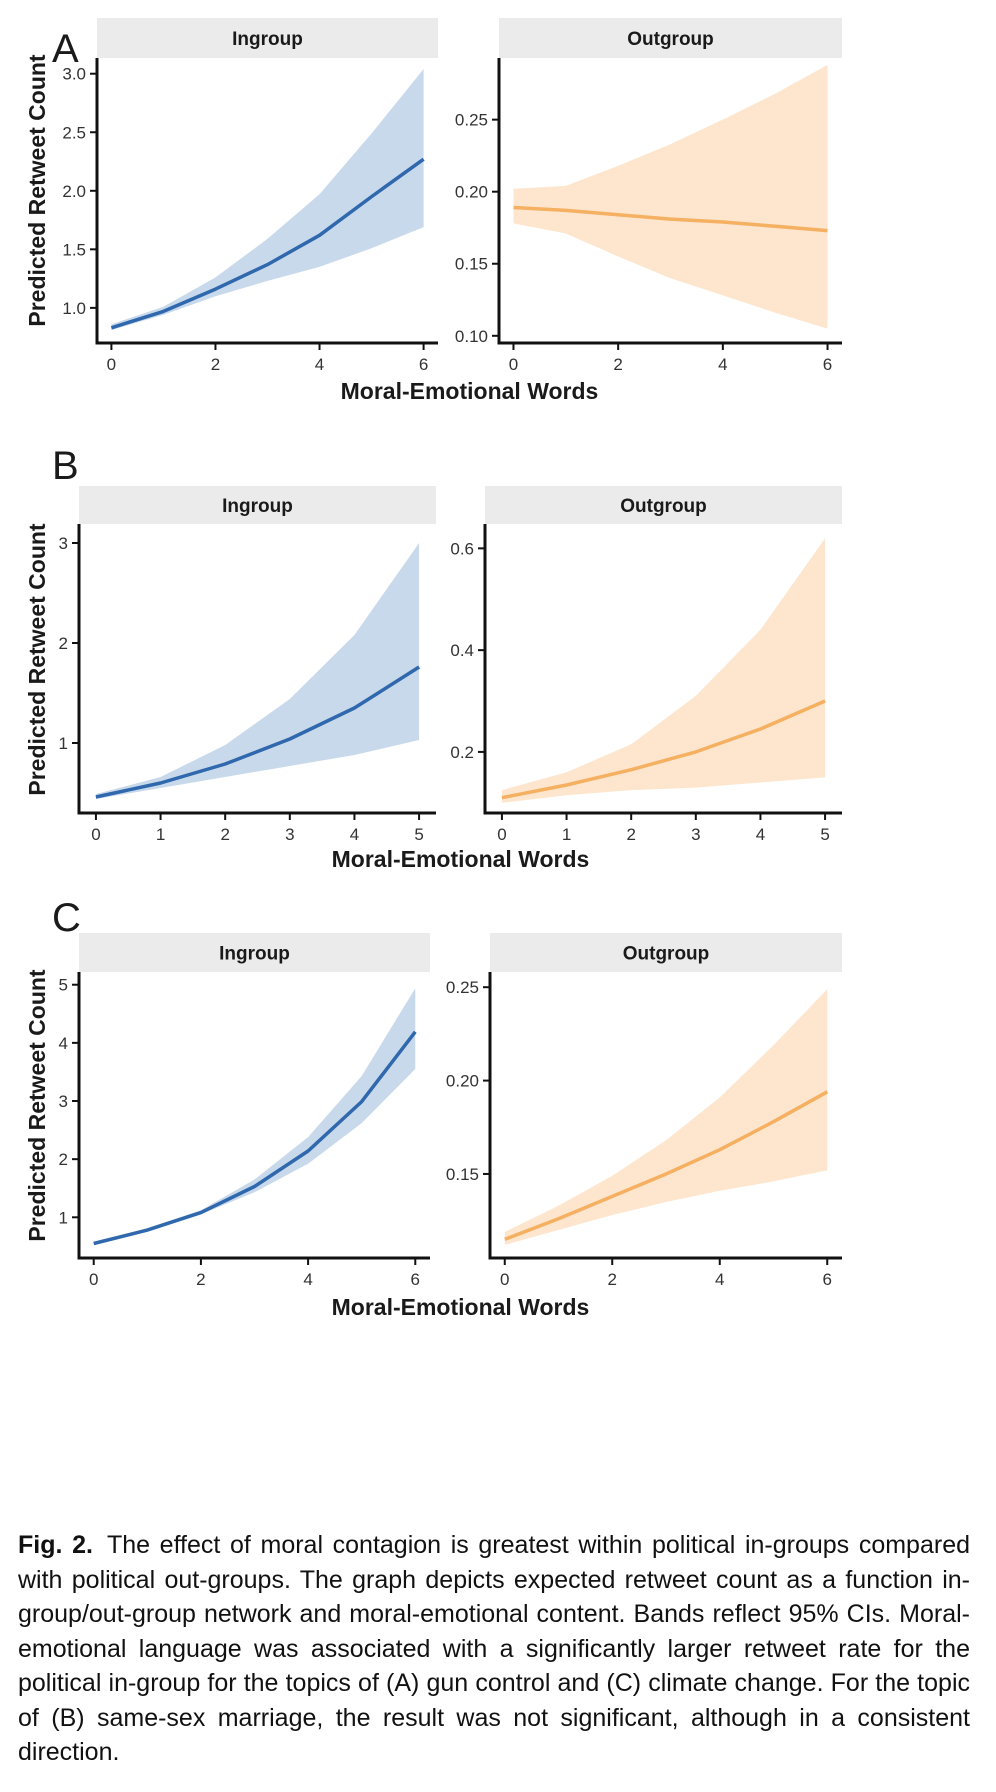  Describe the element at coordinates (63, 985) in the screenshot. I see `y-tick-label: 5` at that location.